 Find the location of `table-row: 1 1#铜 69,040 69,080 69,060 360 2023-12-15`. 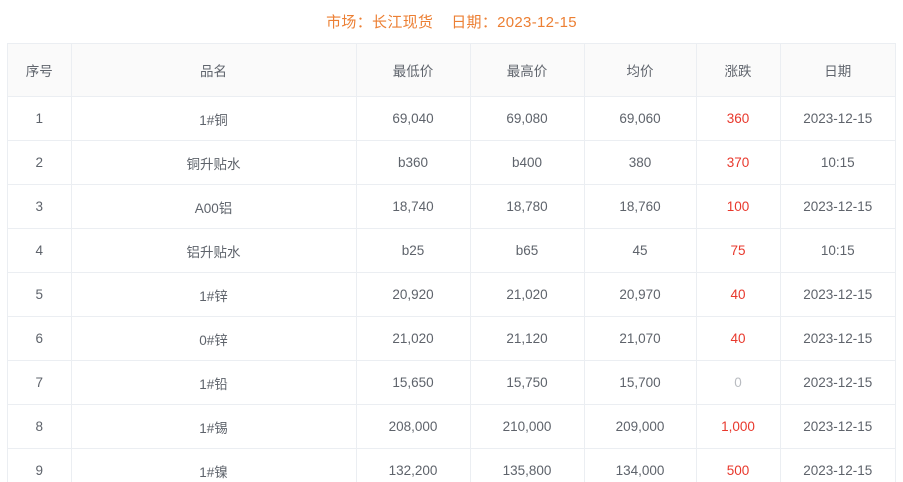

table-row: 1 1#铜 69,040 69,080 69,060 360 2023-12-15 is located at coordinates (451, 118).